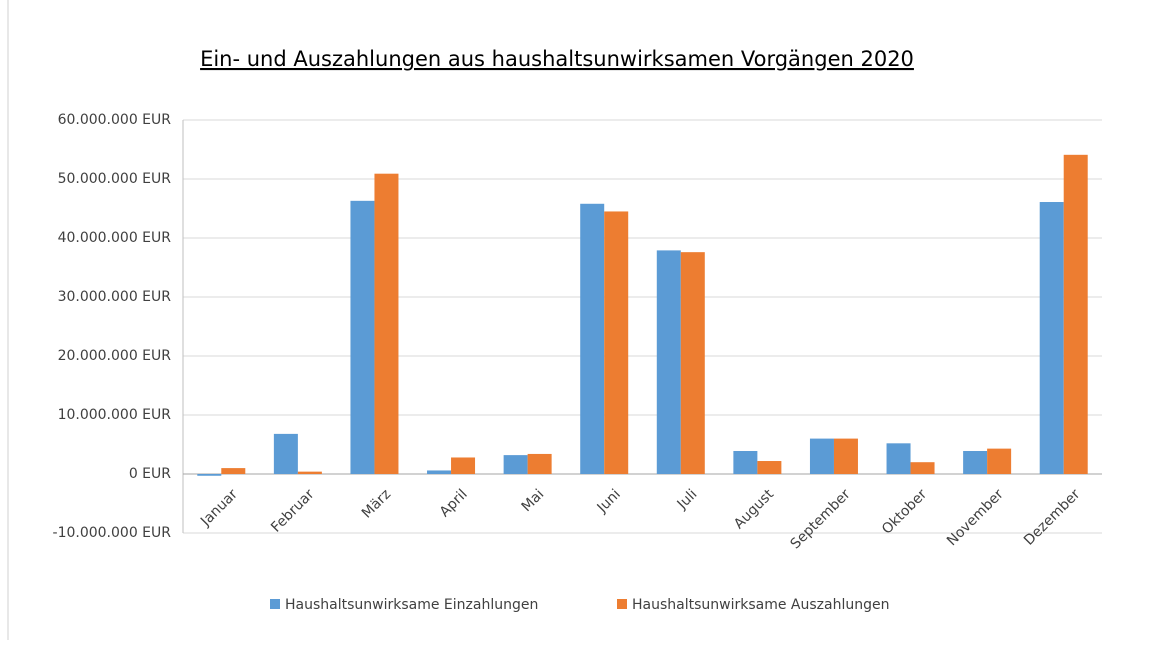 The width and height of the screenshot is (1171, 660). What do you see at coordinates (150, 474) in the screenshot?
I see `y-tick-label: 0 EUR` at bounding box center [150, 474].